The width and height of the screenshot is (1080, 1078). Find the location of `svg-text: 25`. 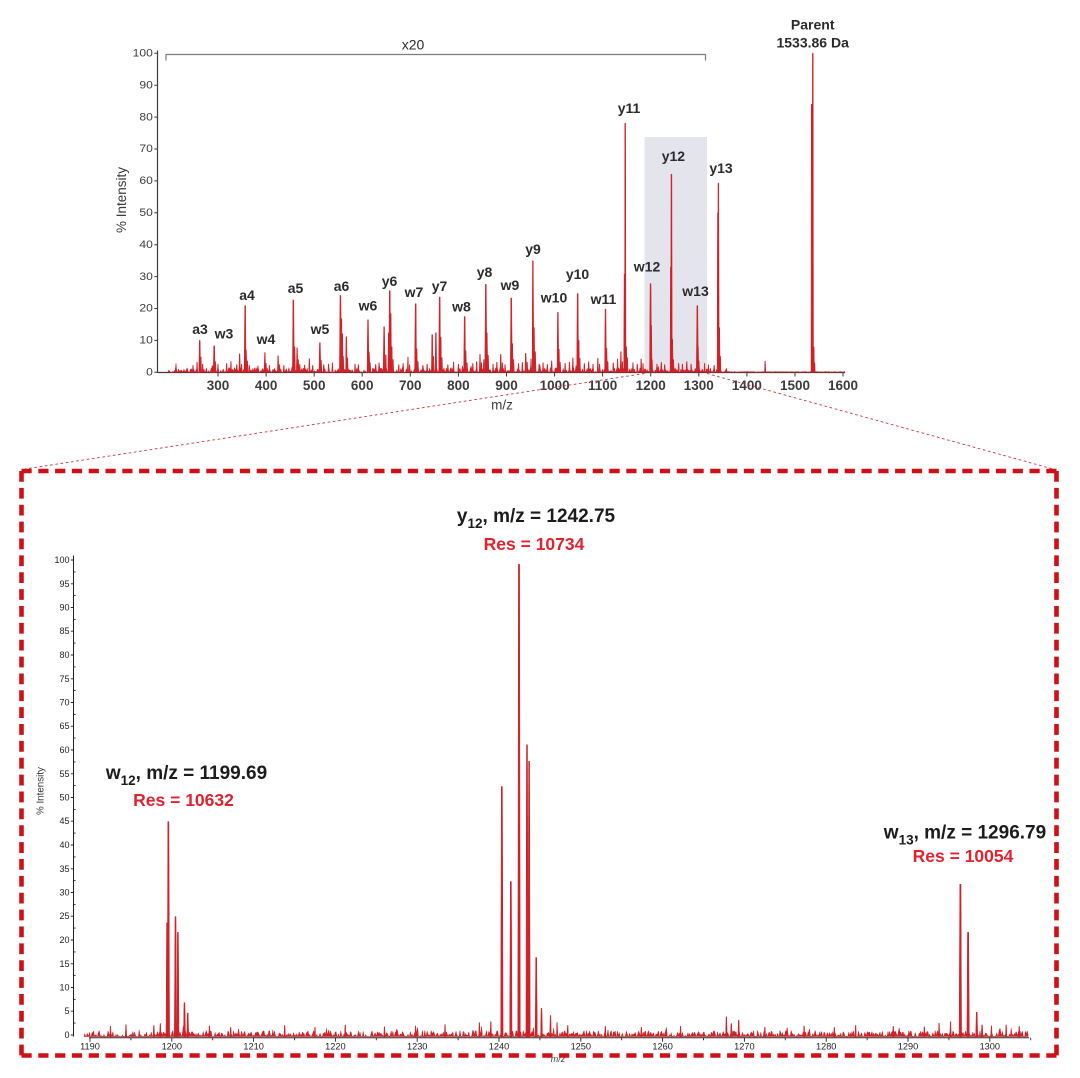

svg-text: 25 is located at coordinates (64, 916).